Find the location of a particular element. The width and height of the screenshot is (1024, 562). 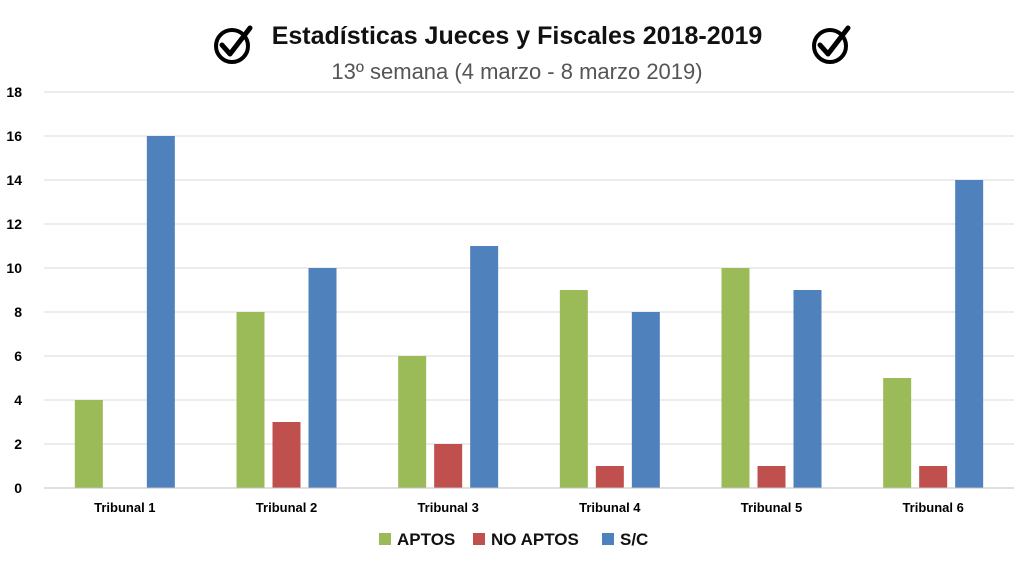

chart-subtitle: 13º semana (4 marzo - 8 marzo 2019) is located at coordinates (516, 71).